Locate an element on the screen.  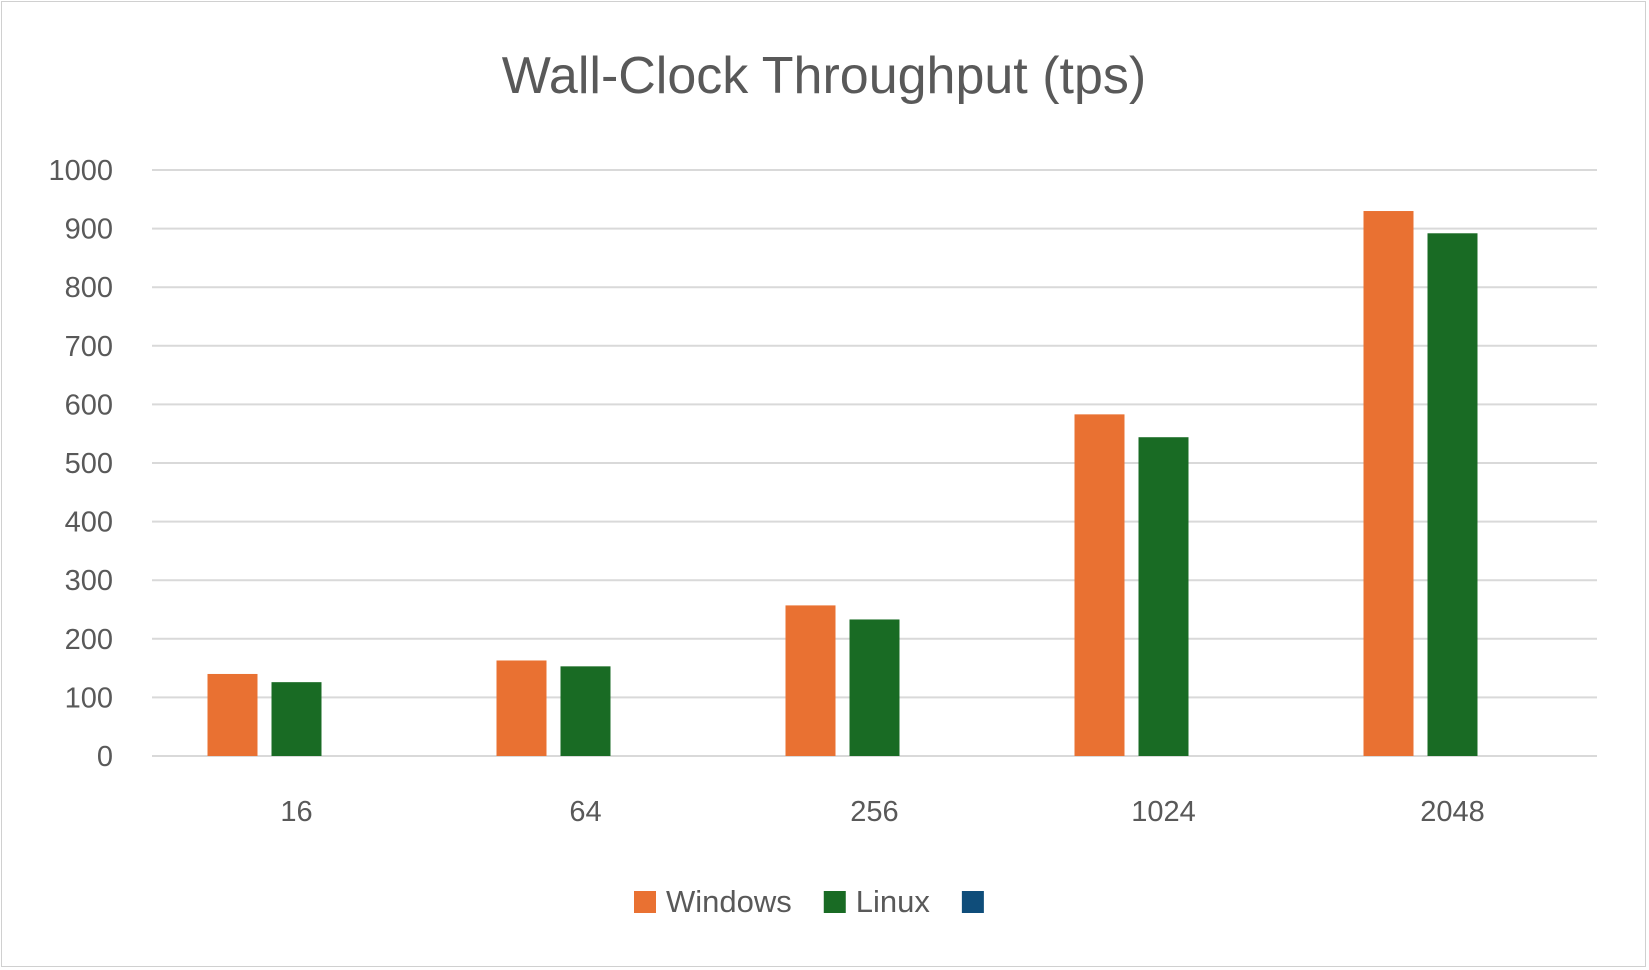
x-tick-label: 16 is located at coordinates (296, 812).